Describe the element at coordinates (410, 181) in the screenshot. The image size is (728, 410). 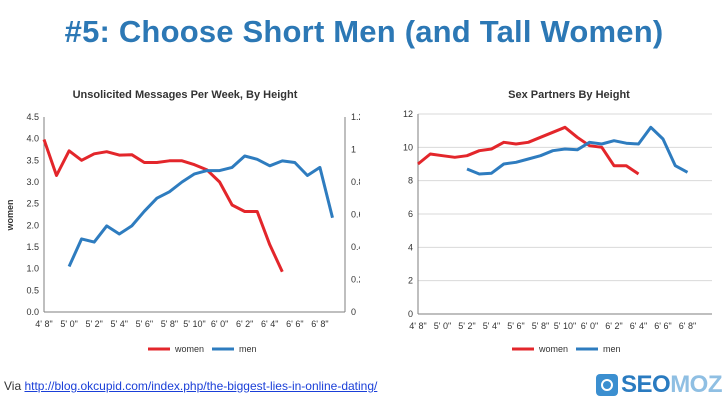
I see `y-tick-label: 8` at that location.